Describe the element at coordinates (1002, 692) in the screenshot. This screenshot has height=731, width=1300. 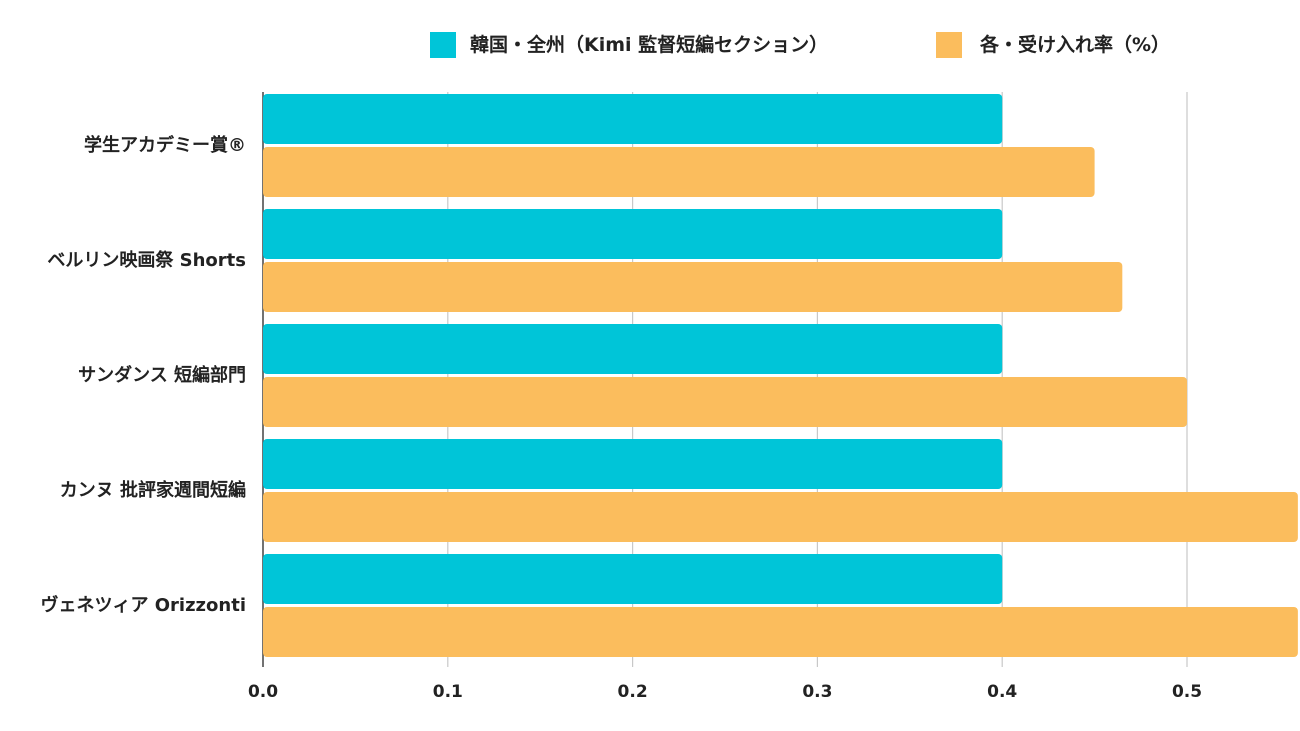
I see `x-tick-label: 0.4` at that location.